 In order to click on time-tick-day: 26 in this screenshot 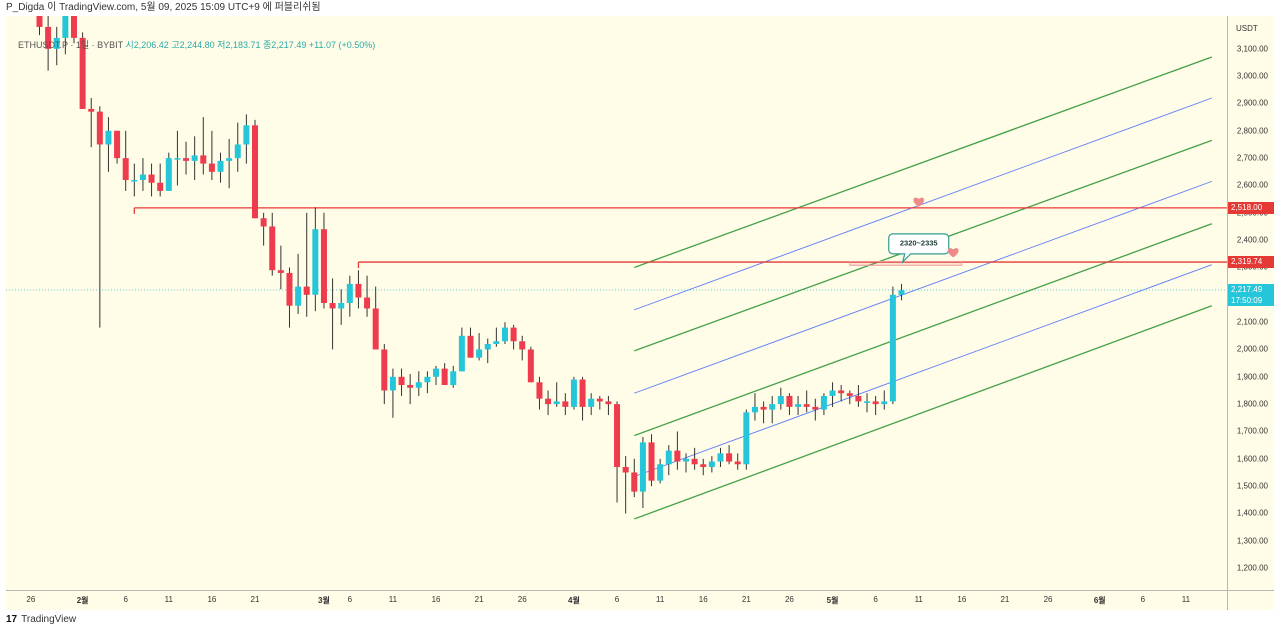, I will do `click(789, 599)`.